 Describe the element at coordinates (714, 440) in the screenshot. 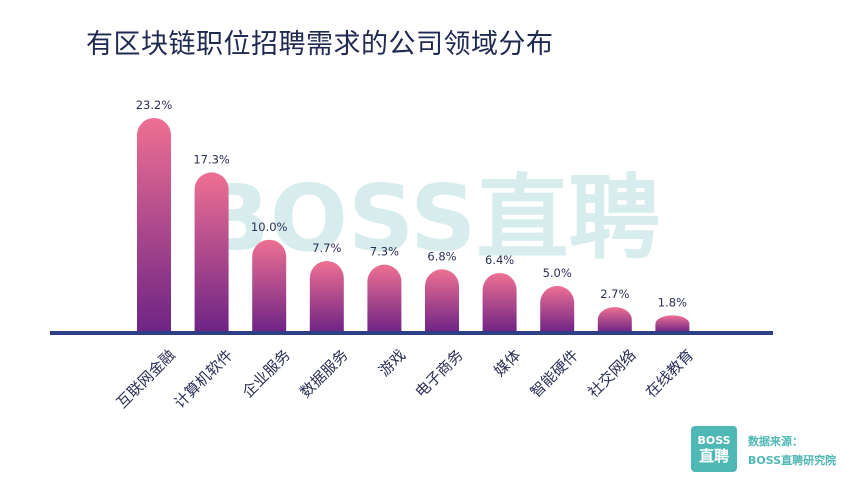

I see `logo-text-line1: BOSS` at that location.